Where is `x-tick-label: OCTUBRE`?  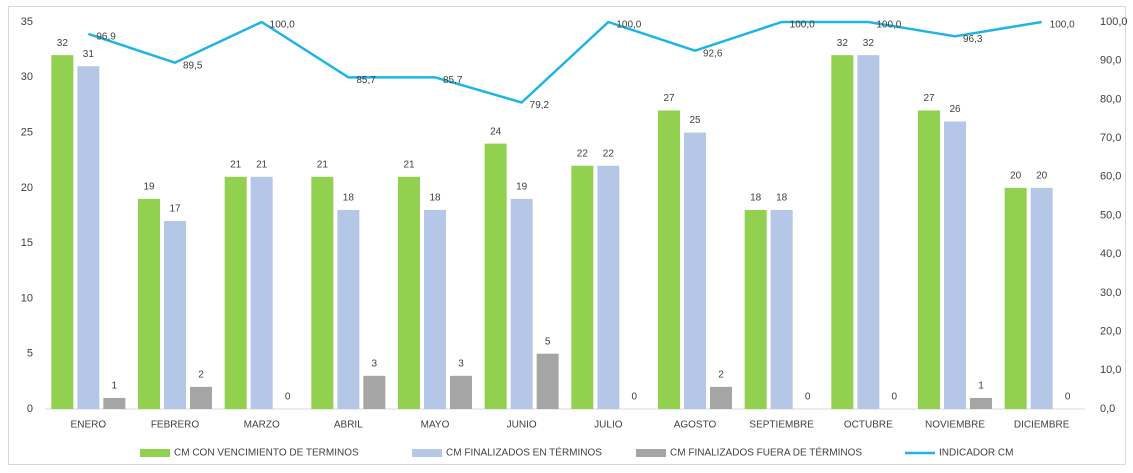
x-tick-label: OCTUBRE is located at coordinates (868, 425).